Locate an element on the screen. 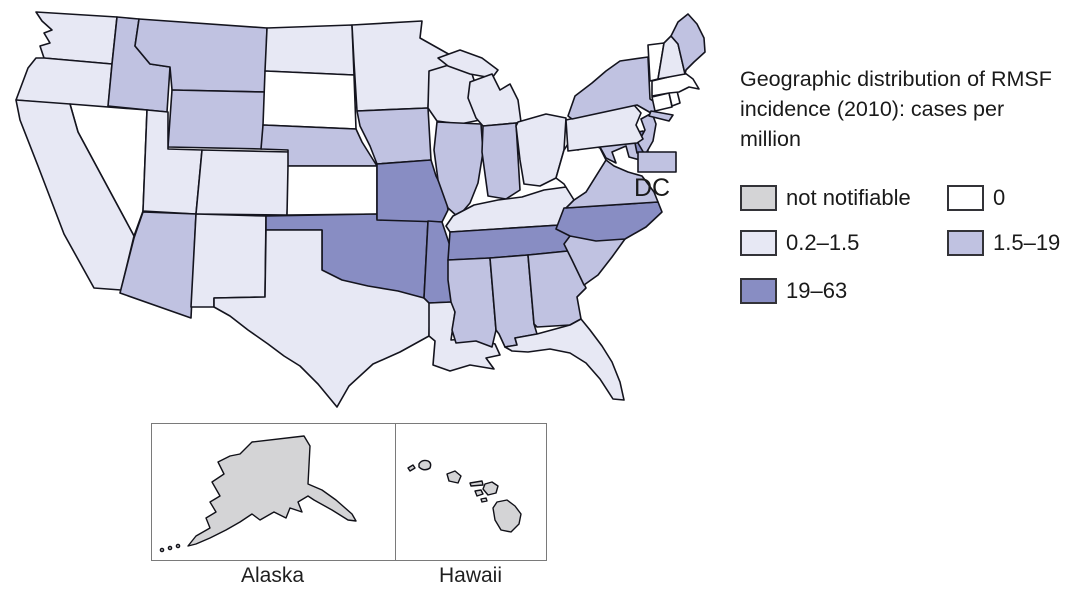 The width and height of the screenshot is (1070, 598). state-nc is located at coordinates (609, 221).